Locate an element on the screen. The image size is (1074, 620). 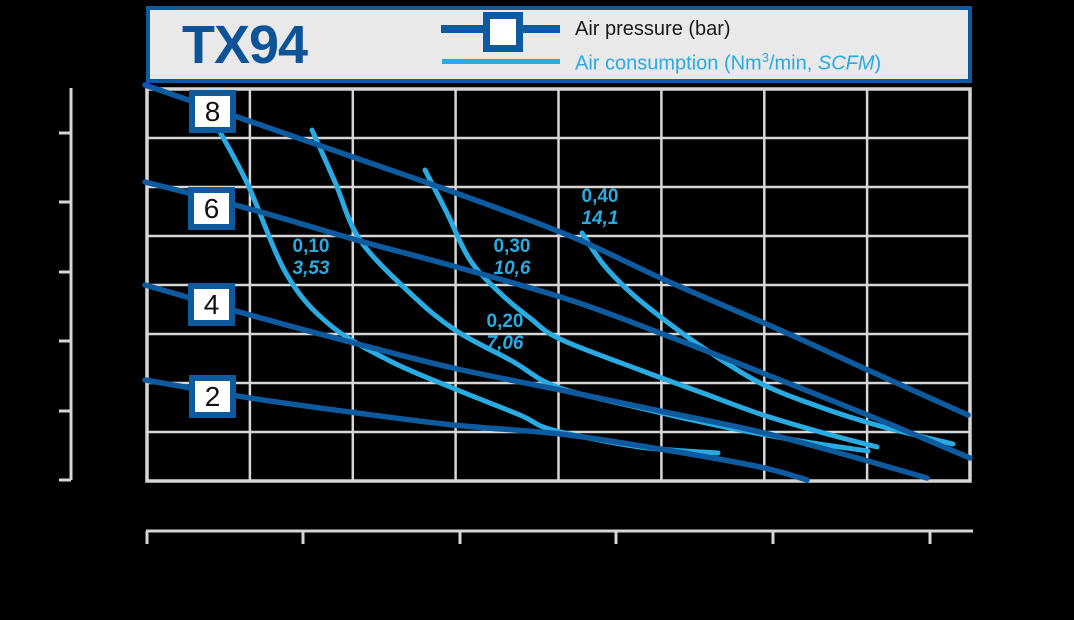
consumption-legend-suffix: ) is located at coordinates (878, 63).